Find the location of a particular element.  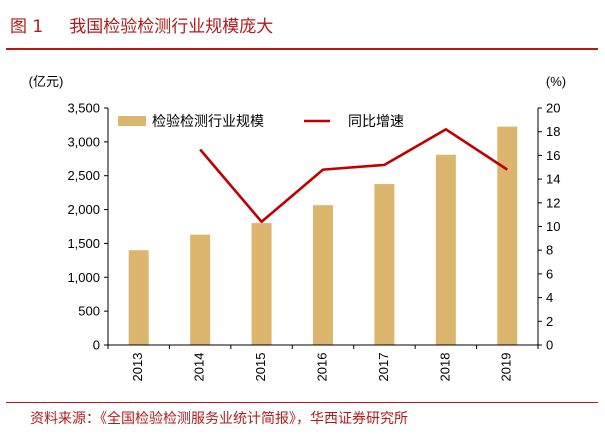

right-tick-label: 20 is located at coordinates (553, 108).